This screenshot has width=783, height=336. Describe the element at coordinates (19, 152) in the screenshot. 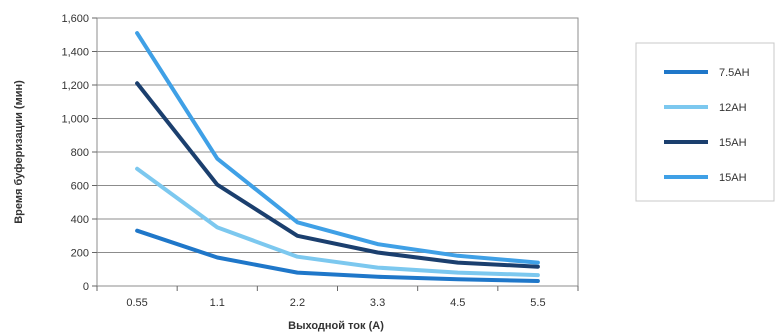

I see `y-axis-title: Время буферизации (мин)` at that location.